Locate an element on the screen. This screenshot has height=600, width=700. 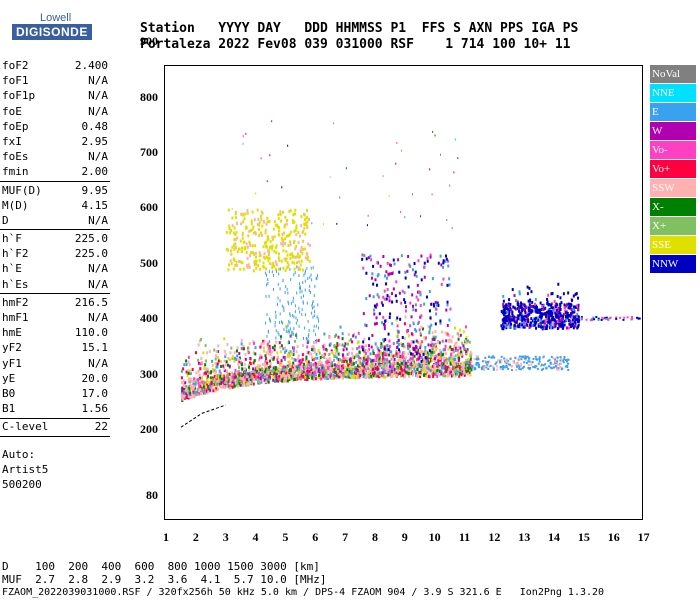
legend-item-nnw: NNW is located at coordinates (673, 264).